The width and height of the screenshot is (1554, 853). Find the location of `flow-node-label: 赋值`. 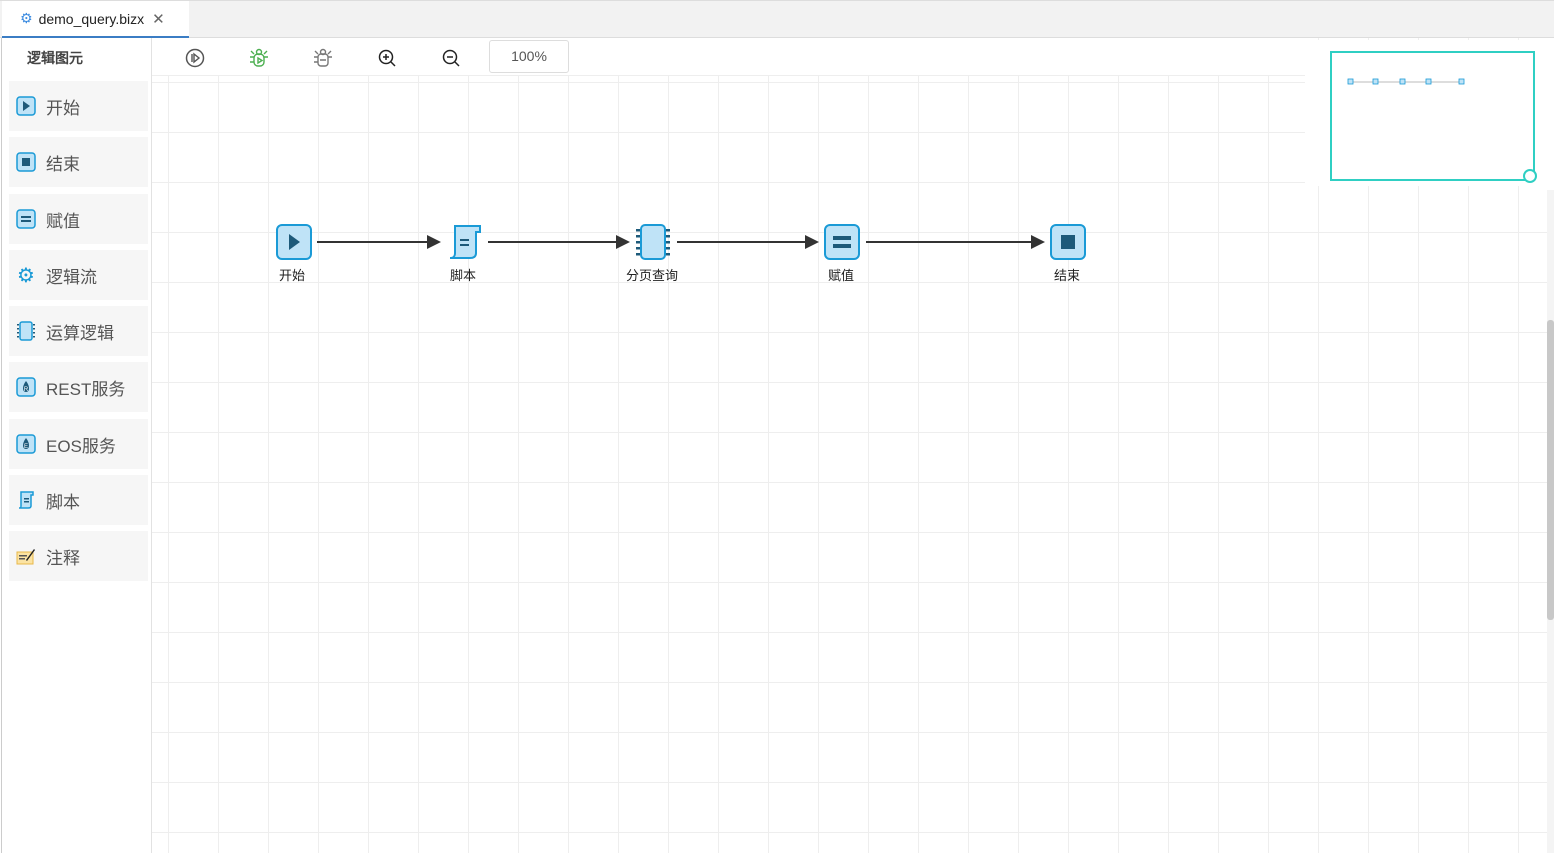

flow-node-label: 赋值 is located at coordinates (841, 275).